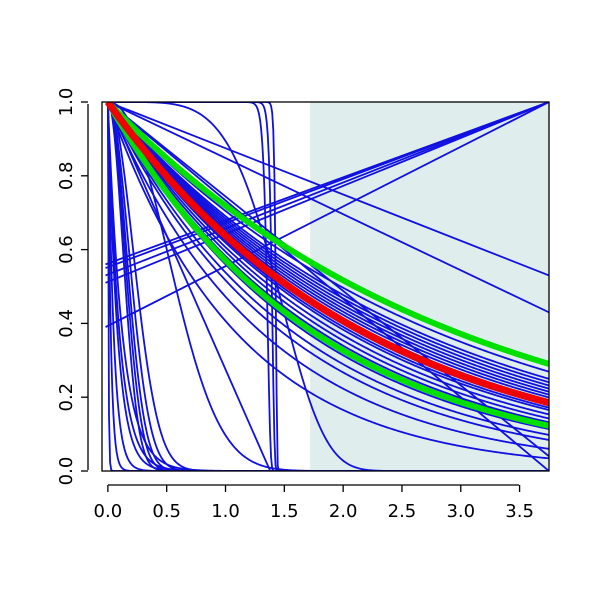 The width and height of the screenshot is (600, 600). What do you see at coordinates (284, 511) in the screenshot?
I see `x-tick-label: 1.5` at bounding box center [284, 511].